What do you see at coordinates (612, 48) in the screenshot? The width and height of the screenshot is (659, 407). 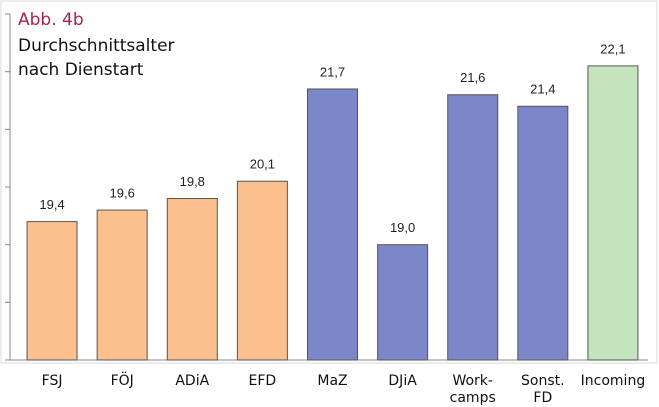 I see `value-label: 22,1` at bounding box center [612, 48].